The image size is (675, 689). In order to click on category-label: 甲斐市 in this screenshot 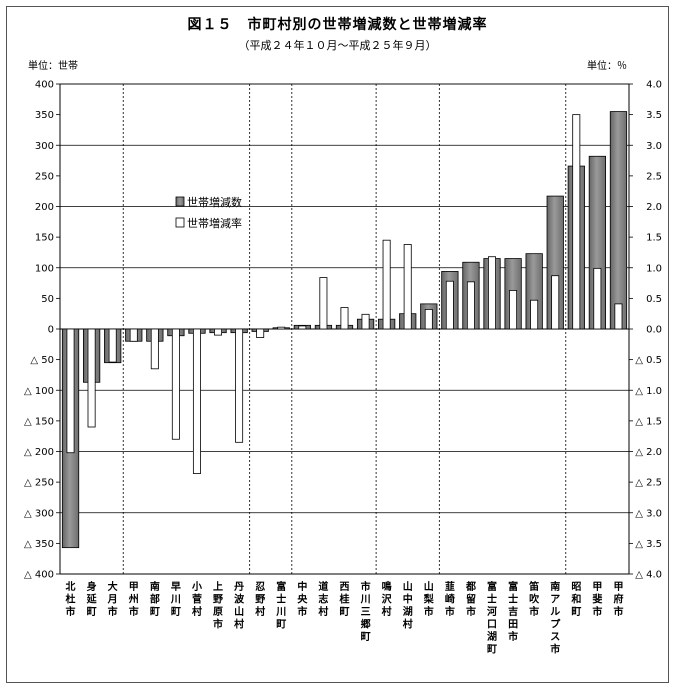, I will do `click(597, 599)`.